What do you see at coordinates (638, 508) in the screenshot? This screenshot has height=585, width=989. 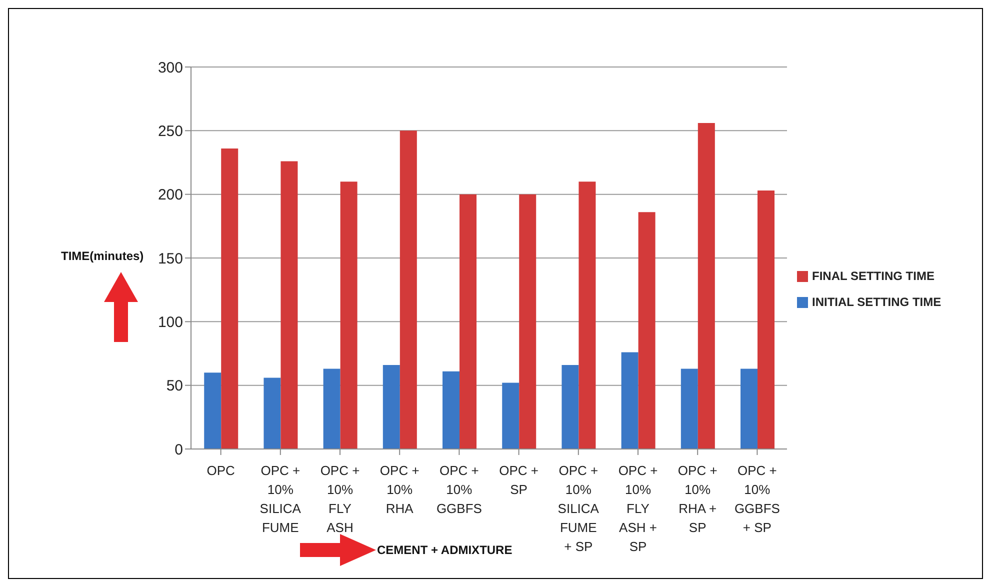 I see `x-tick-label: OPC + 10% FLY ASH + SP` at bounding box center [638, 508].